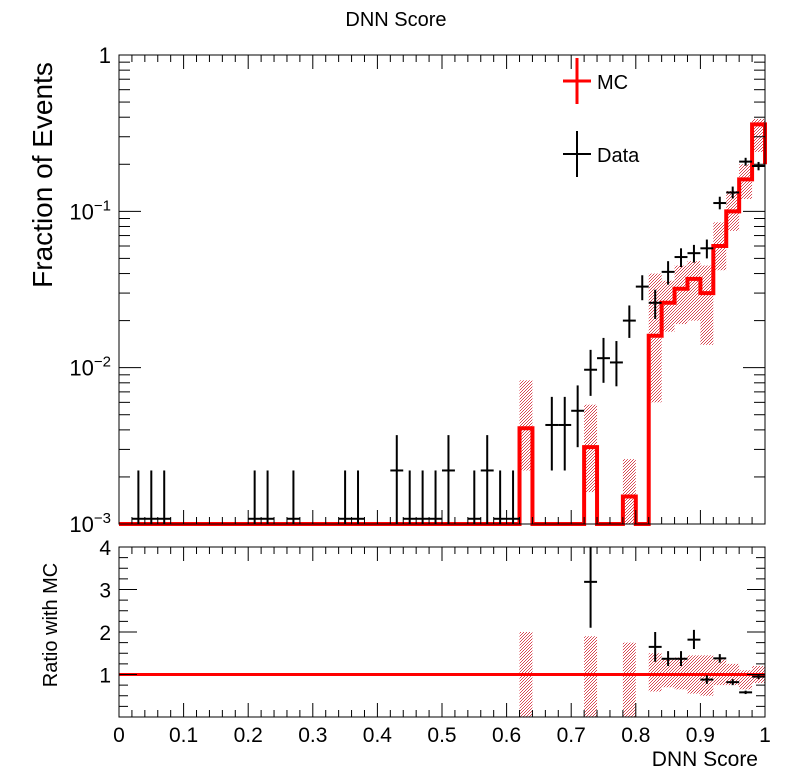 The width and height of the screenshot is (796, 772). I want to click on ratio-x-tick-label: 0.8, so click(635, 735).